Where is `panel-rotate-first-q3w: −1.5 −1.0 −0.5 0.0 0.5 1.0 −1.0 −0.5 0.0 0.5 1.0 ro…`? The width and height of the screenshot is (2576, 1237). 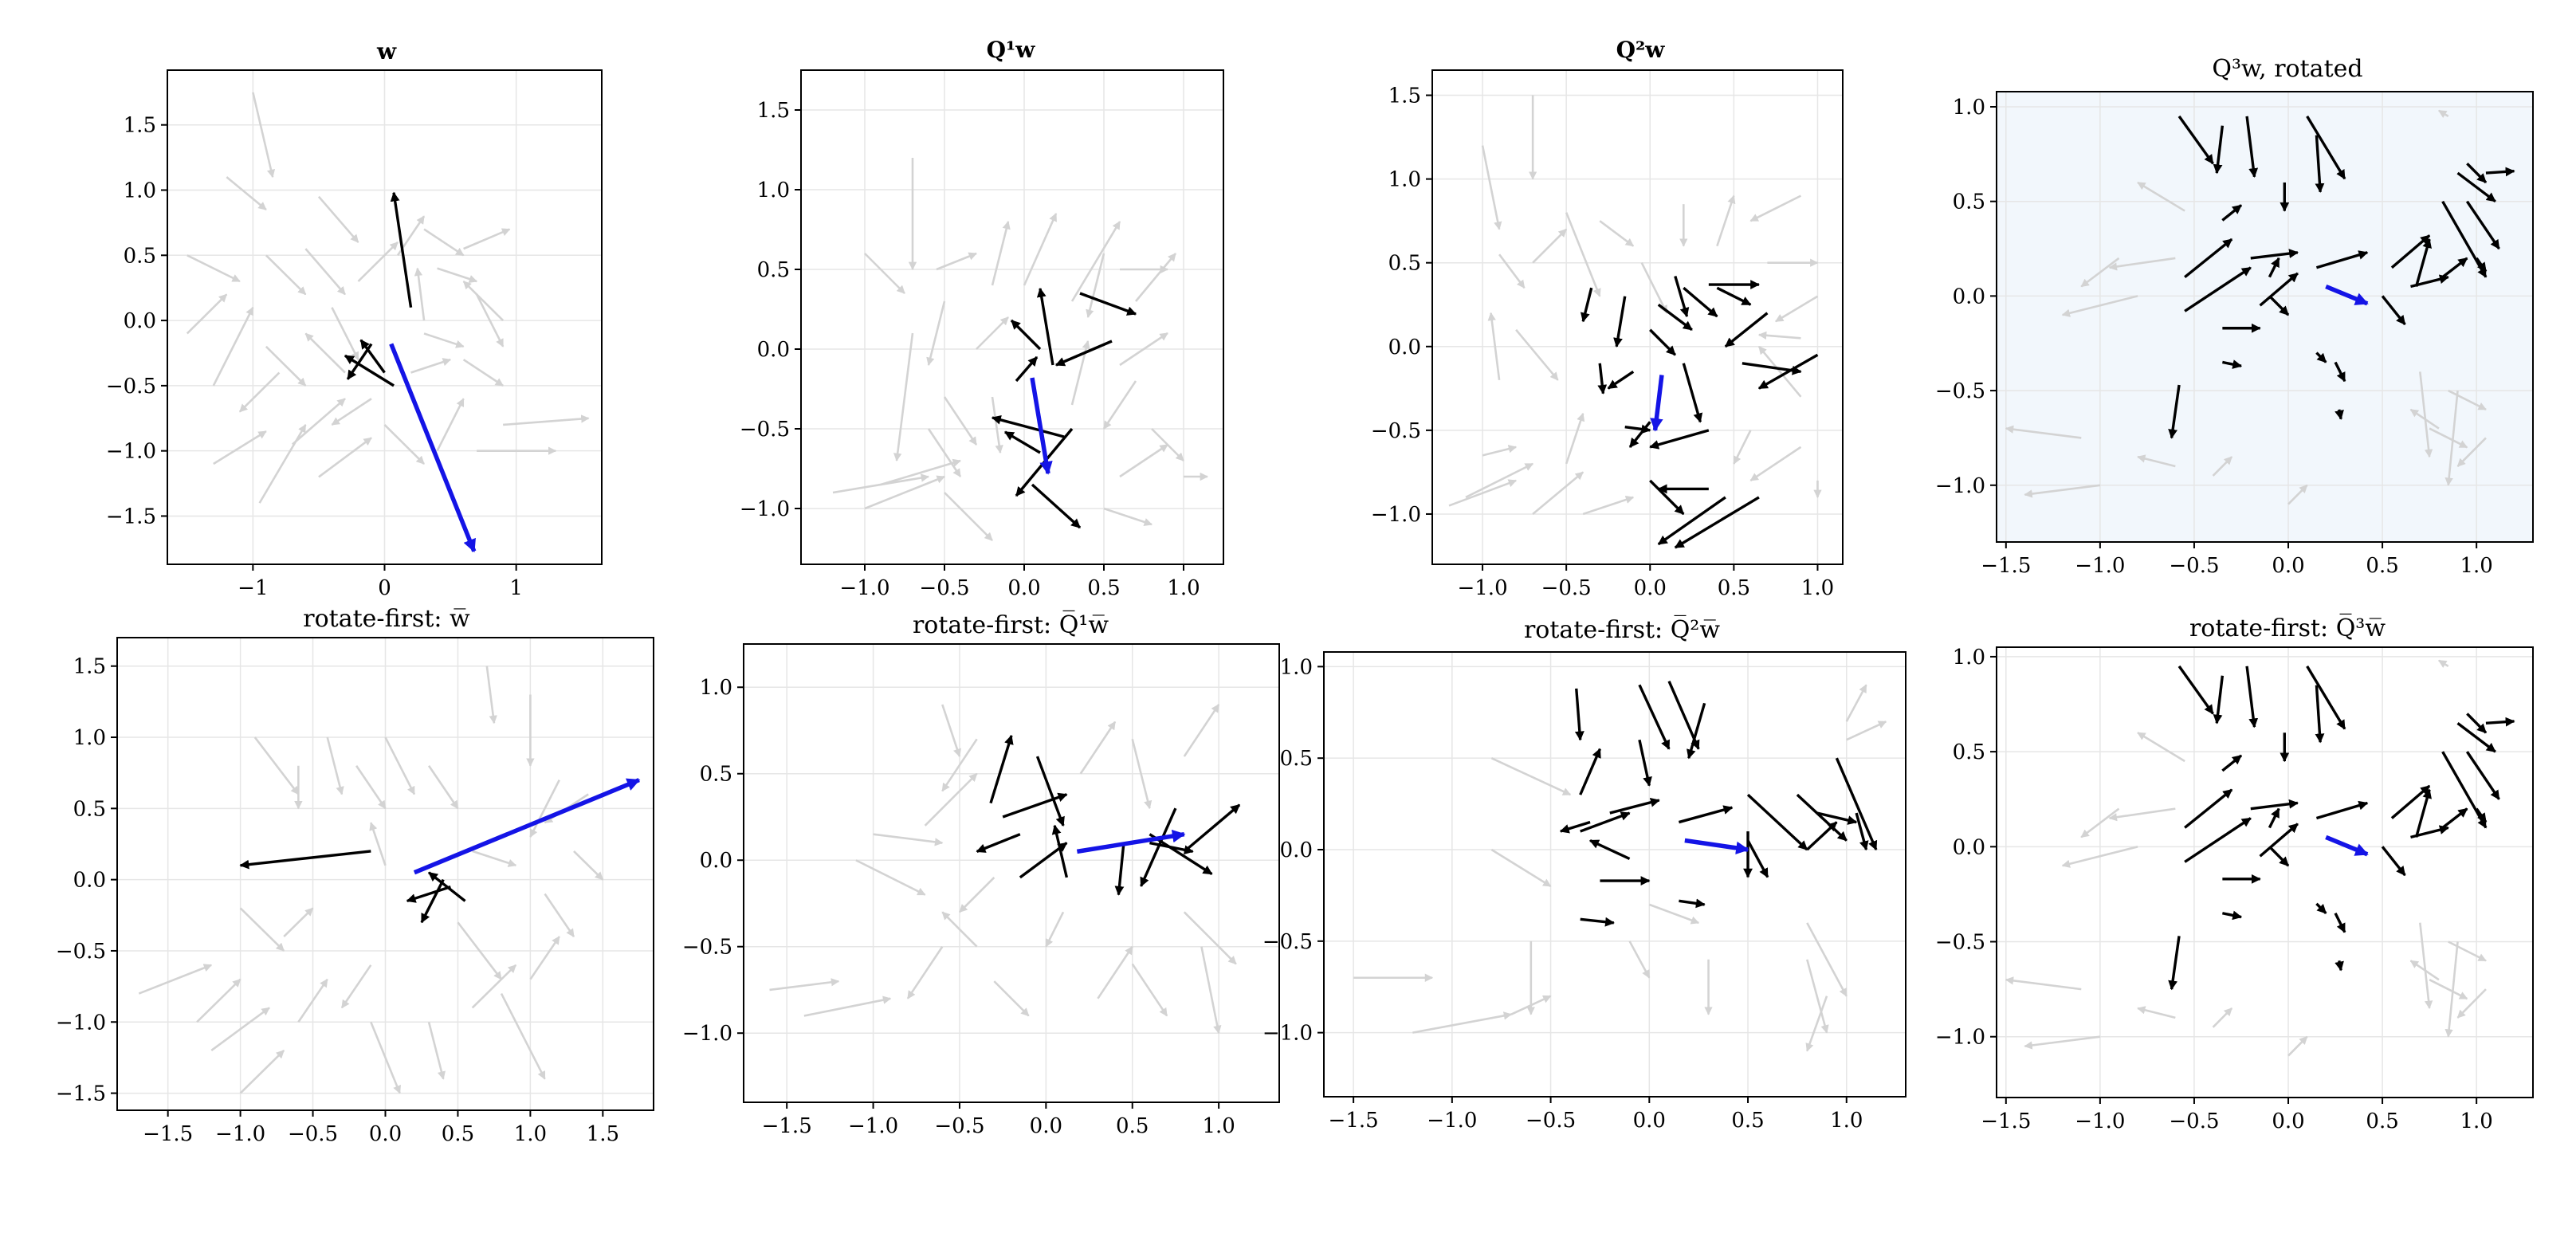
panel-rotate-first-q3w: −1.5 −1.0 −0.5 0.0 0.5 1.0 −1.0 −0.5 0.0 0.5 1.0 ro… is located at coordinates (2234, 874).